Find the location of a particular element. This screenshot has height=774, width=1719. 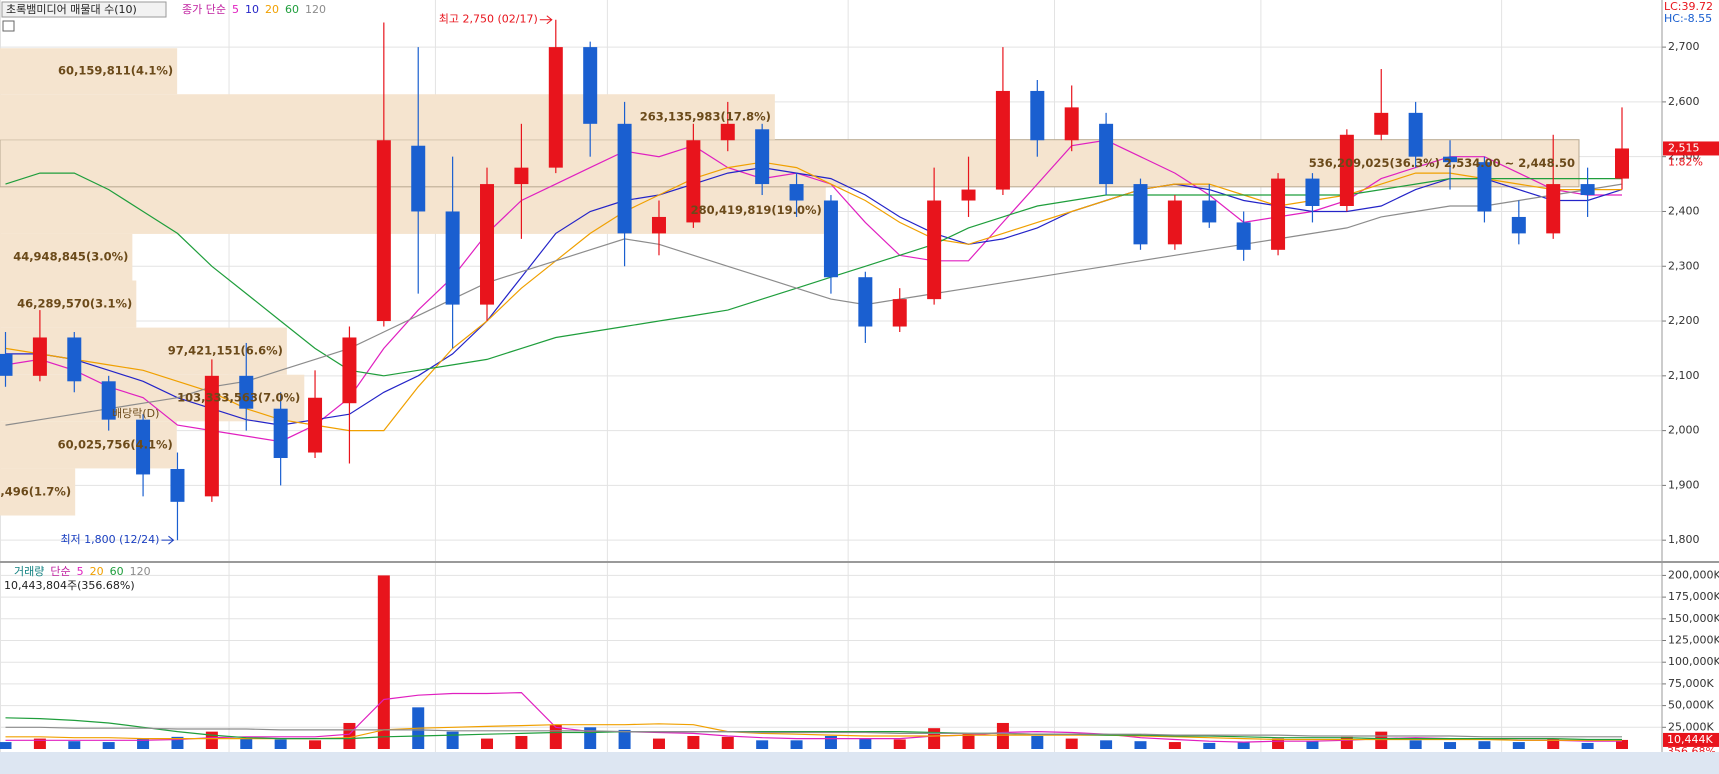

moving-average is located at coordinates (813, 729).